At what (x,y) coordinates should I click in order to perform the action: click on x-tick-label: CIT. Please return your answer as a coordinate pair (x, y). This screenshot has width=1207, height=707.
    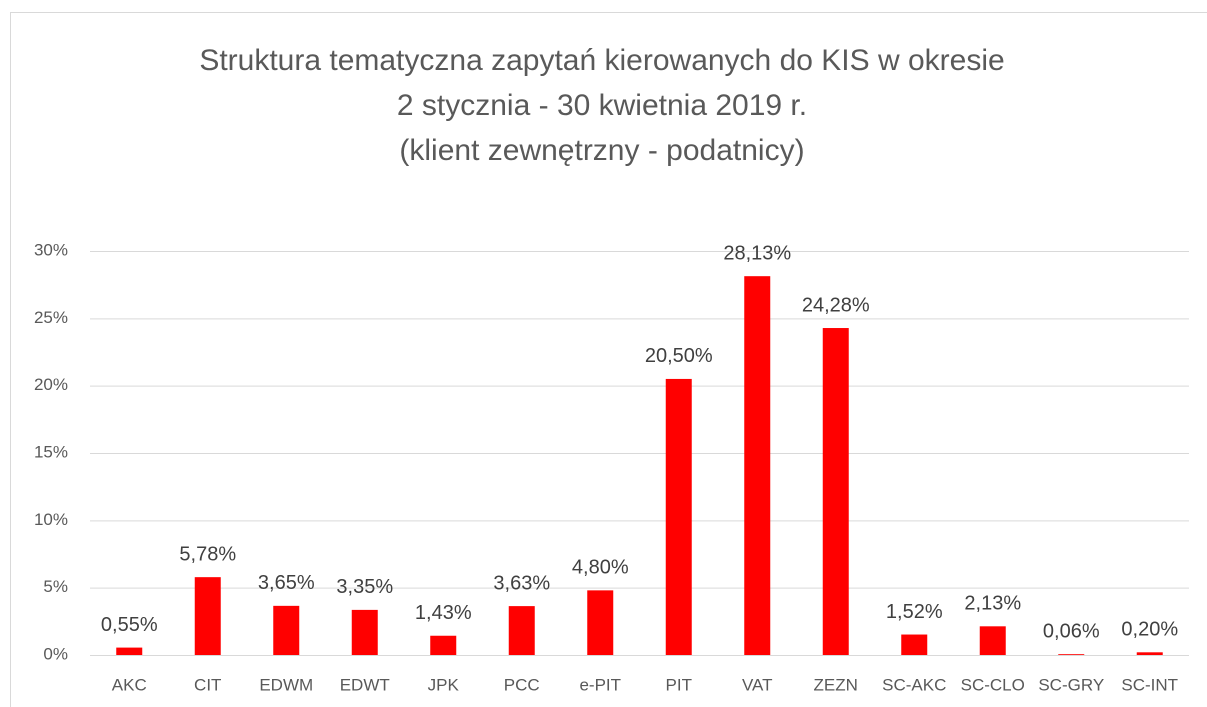
    Looking at the image, I should click on (207, 684).